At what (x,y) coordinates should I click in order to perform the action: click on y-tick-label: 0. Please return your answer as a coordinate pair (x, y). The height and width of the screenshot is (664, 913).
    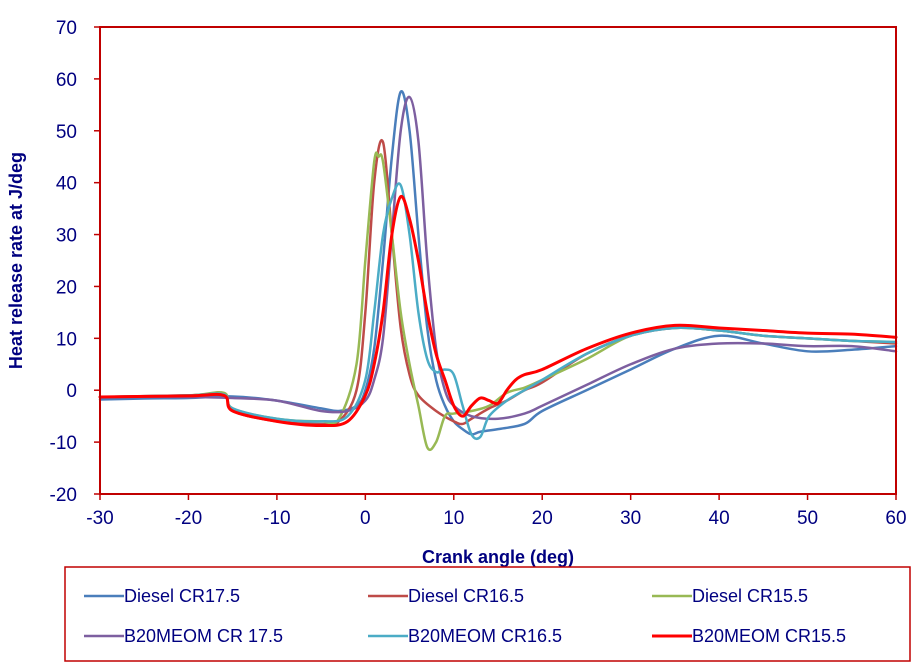
    Looking at the image, I should click on (71, 391).